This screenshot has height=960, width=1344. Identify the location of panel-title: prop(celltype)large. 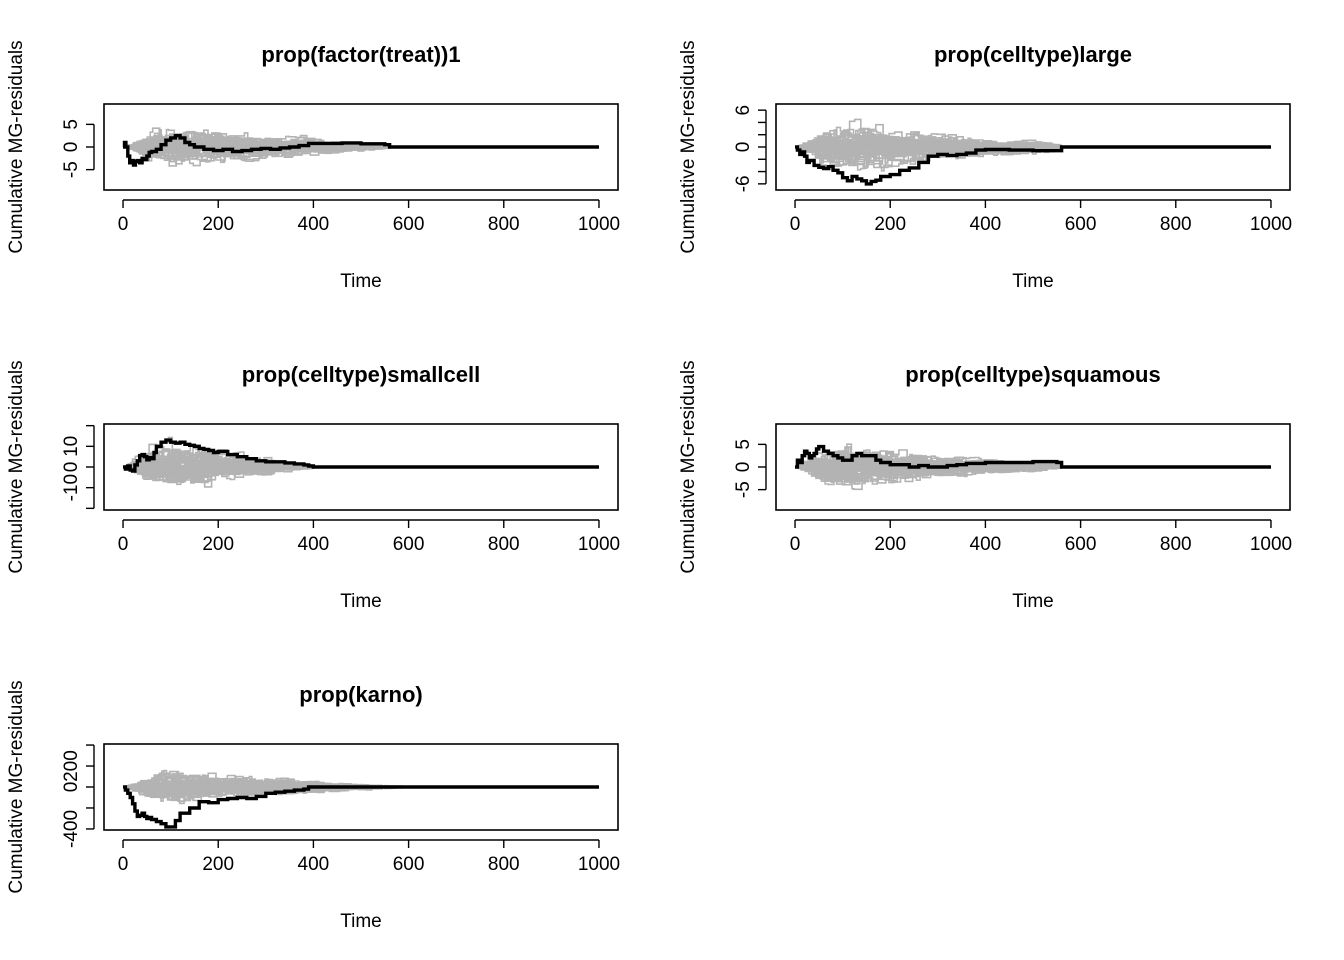
(1033, 54).